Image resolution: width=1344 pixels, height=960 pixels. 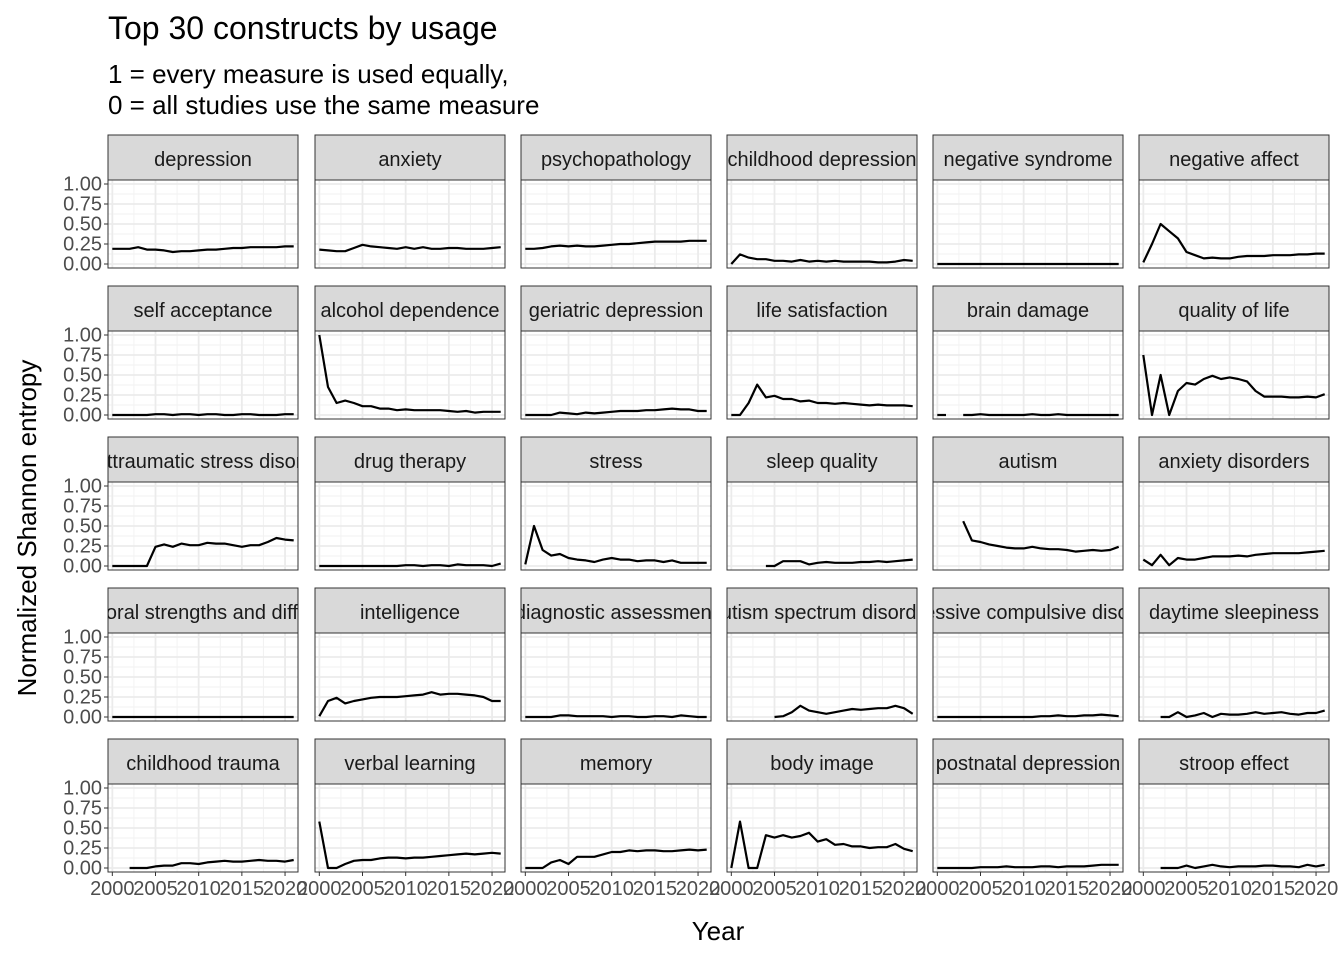 I want to click on facet-panel: intelligence, so click(x=410, y=654).